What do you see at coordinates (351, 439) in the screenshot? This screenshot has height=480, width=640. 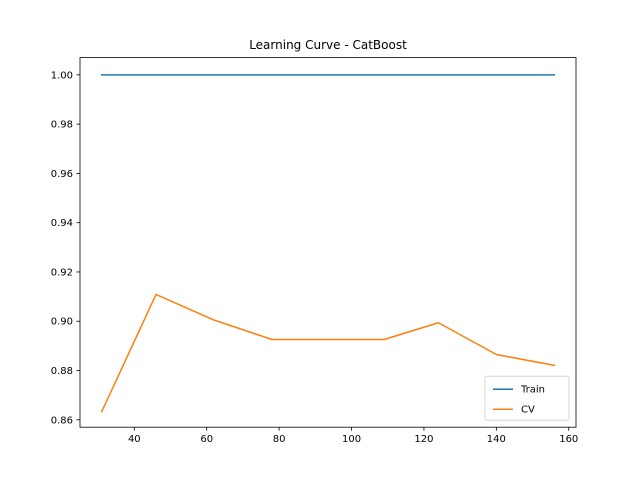 I see `x-tick-label: 100` at bounding box center [351, 439].